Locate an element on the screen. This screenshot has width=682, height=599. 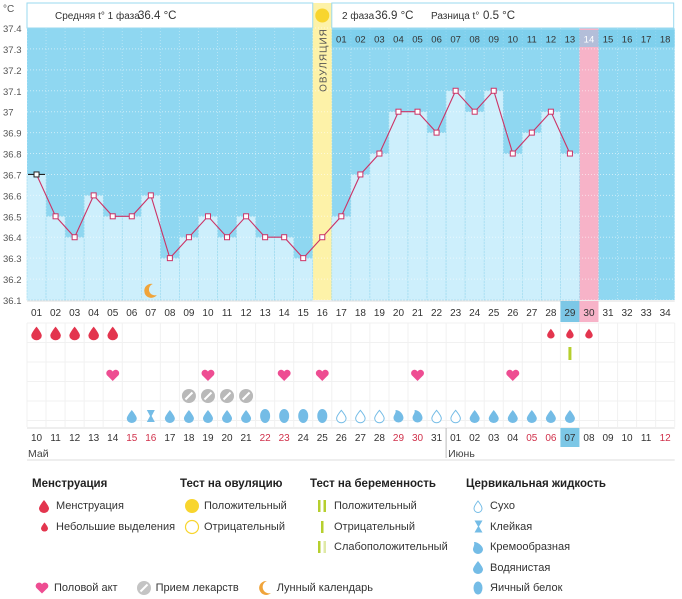
calendar-date-label: 01 is located at coordinates (456, 438).